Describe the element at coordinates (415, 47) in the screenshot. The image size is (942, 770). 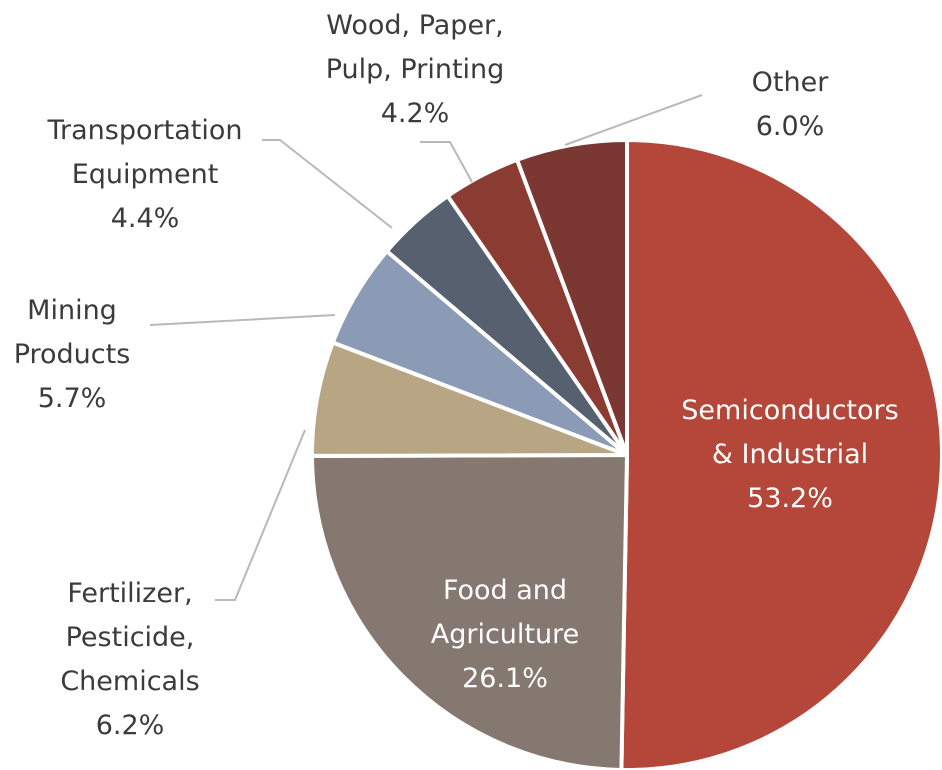
I see `category-label: Wood, Paper, Pulp, Printing` at that location.